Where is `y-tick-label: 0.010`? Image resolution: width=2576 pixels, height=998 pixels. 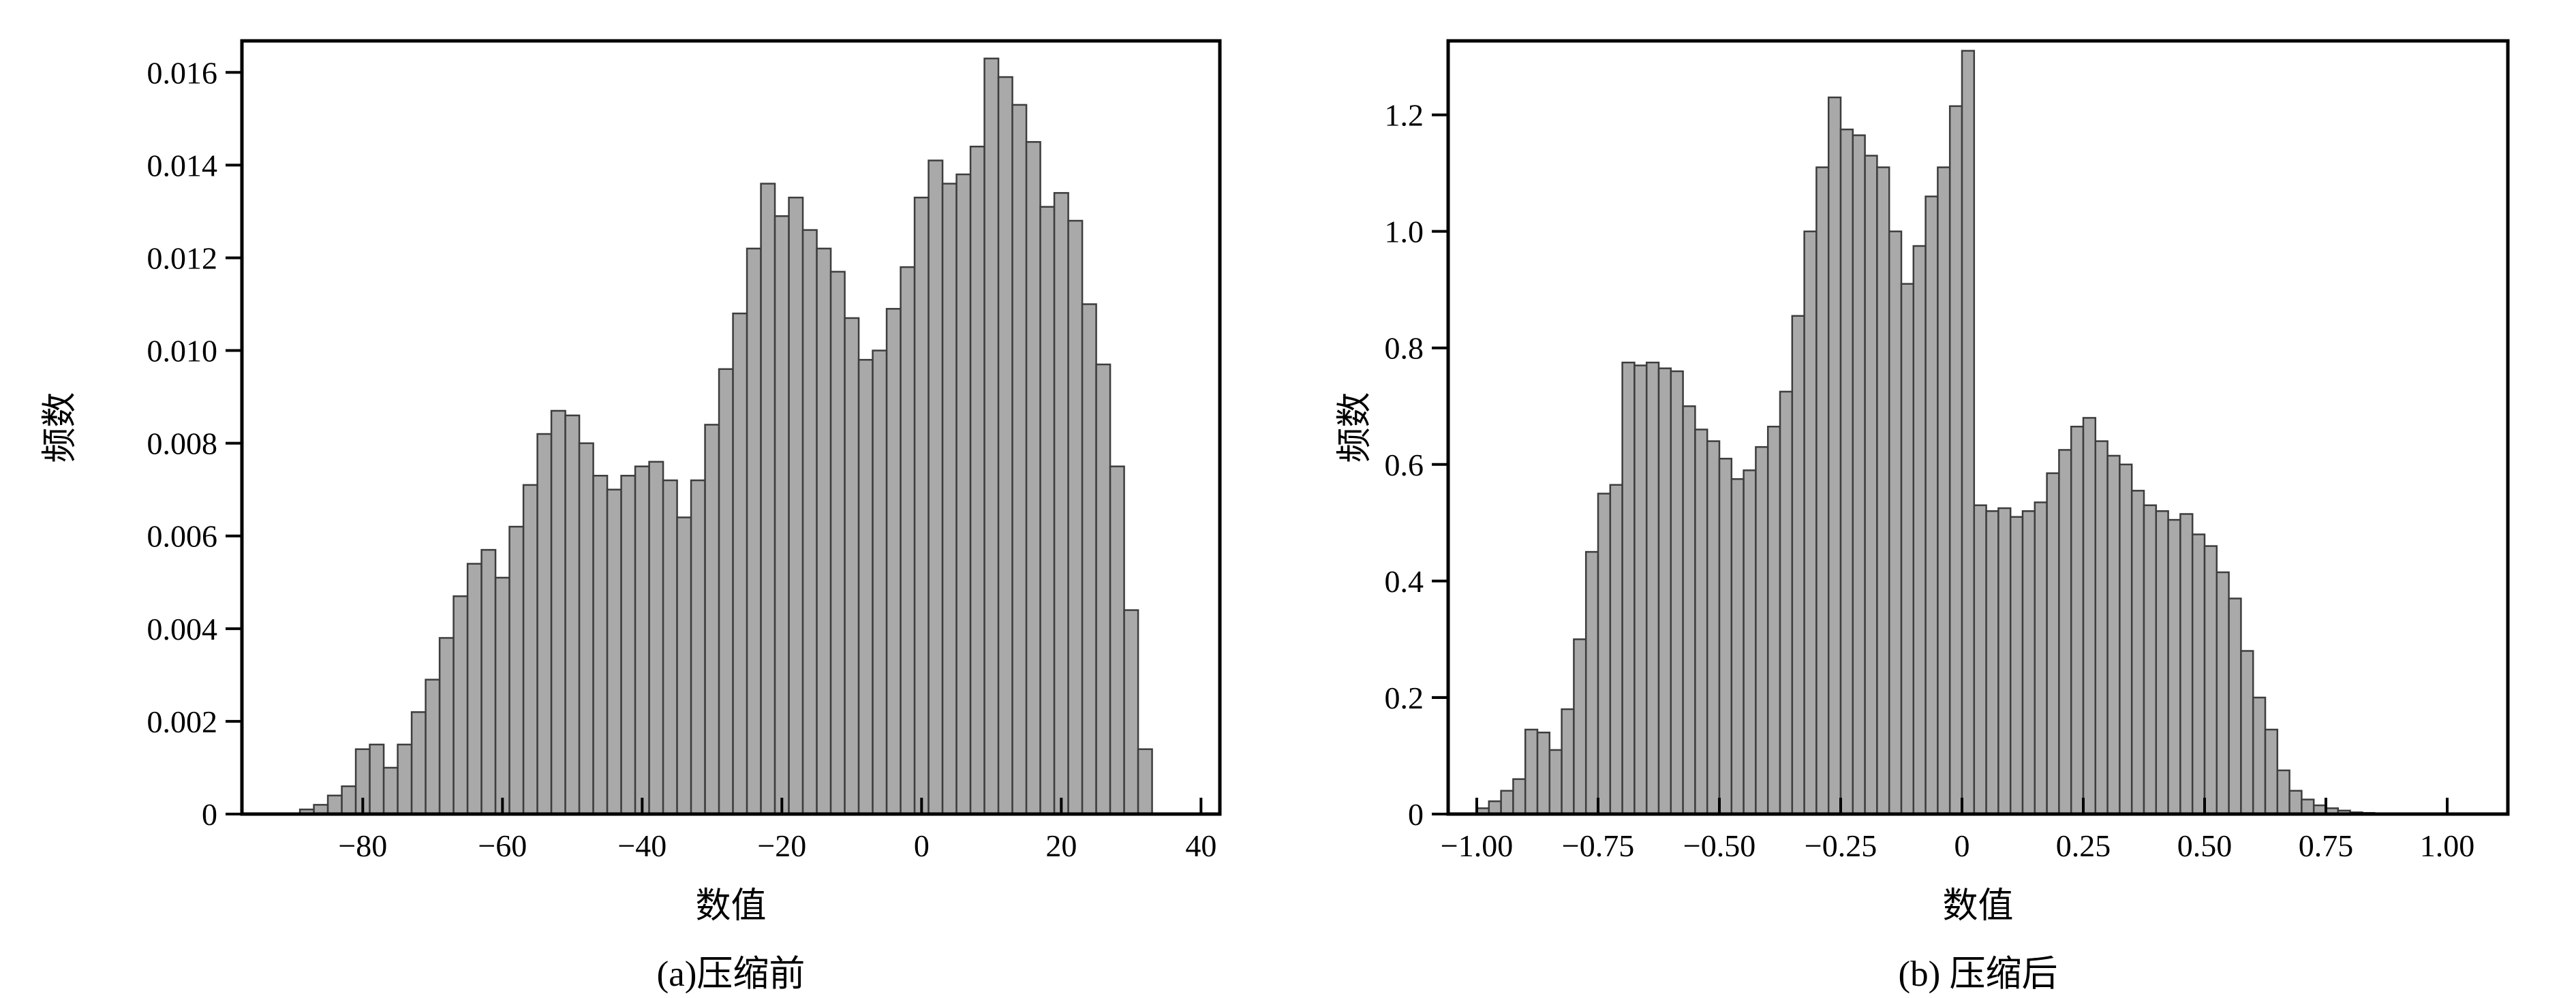
y-tick-label: 0.010 is located at coordinates (182, 351).